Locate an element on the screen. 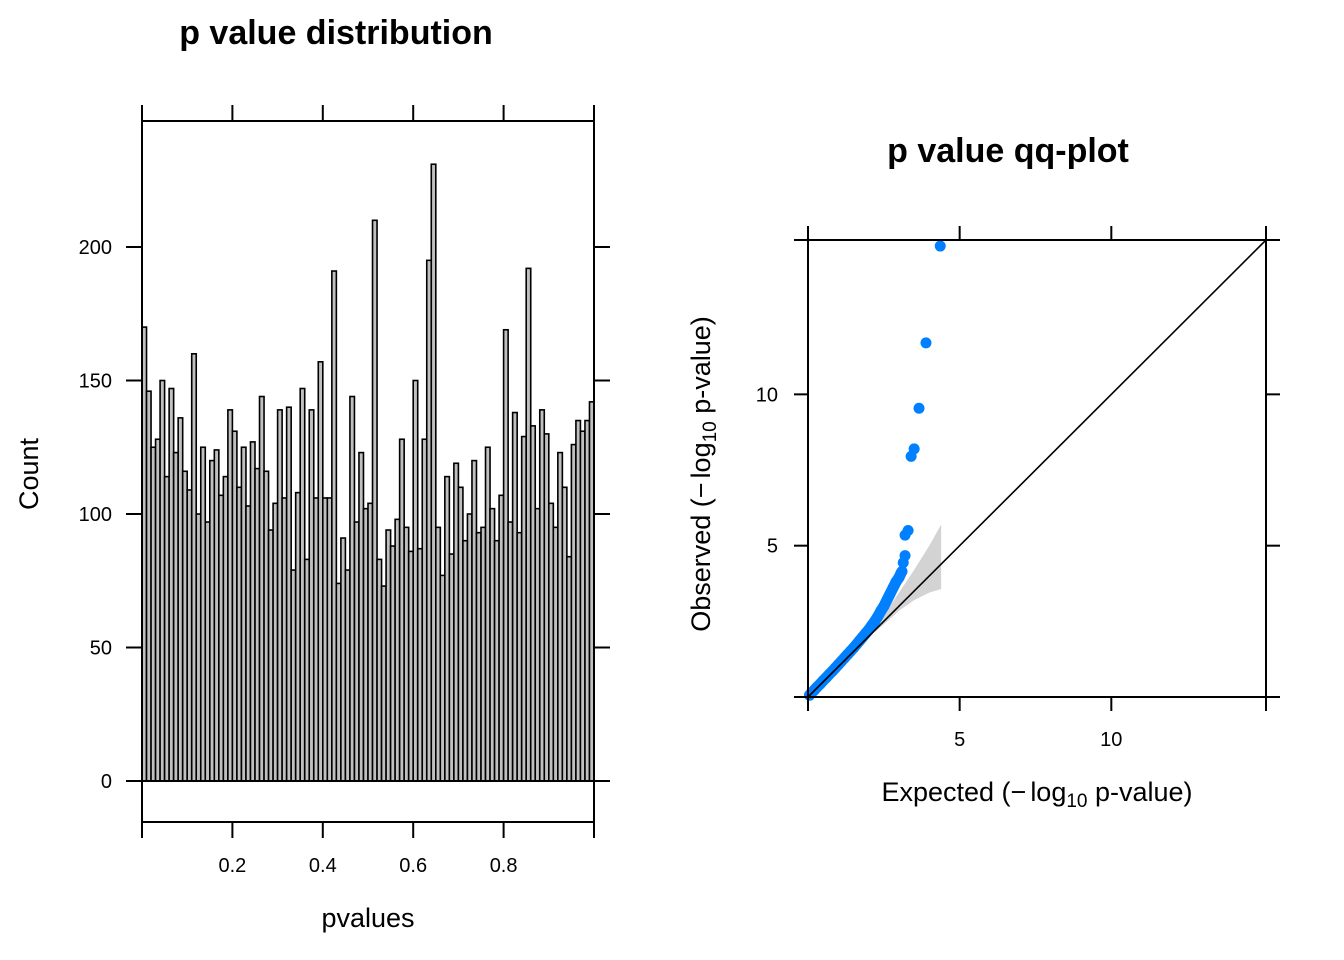 This screenshot has height=960, width=1344. histogram-y-tick-label: 0 is located at coordinates (106, 782).